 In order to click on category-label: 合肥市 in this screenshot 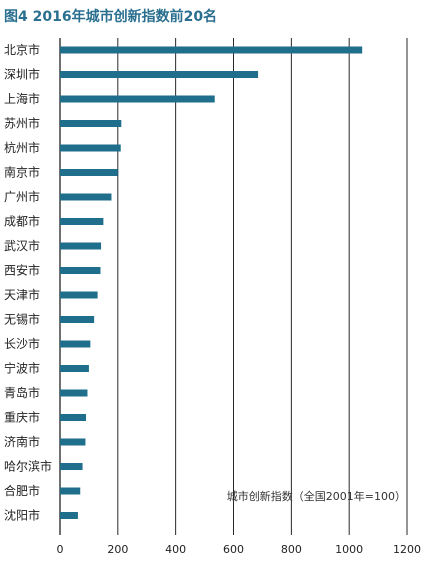, I will do `click(22, 490)`.